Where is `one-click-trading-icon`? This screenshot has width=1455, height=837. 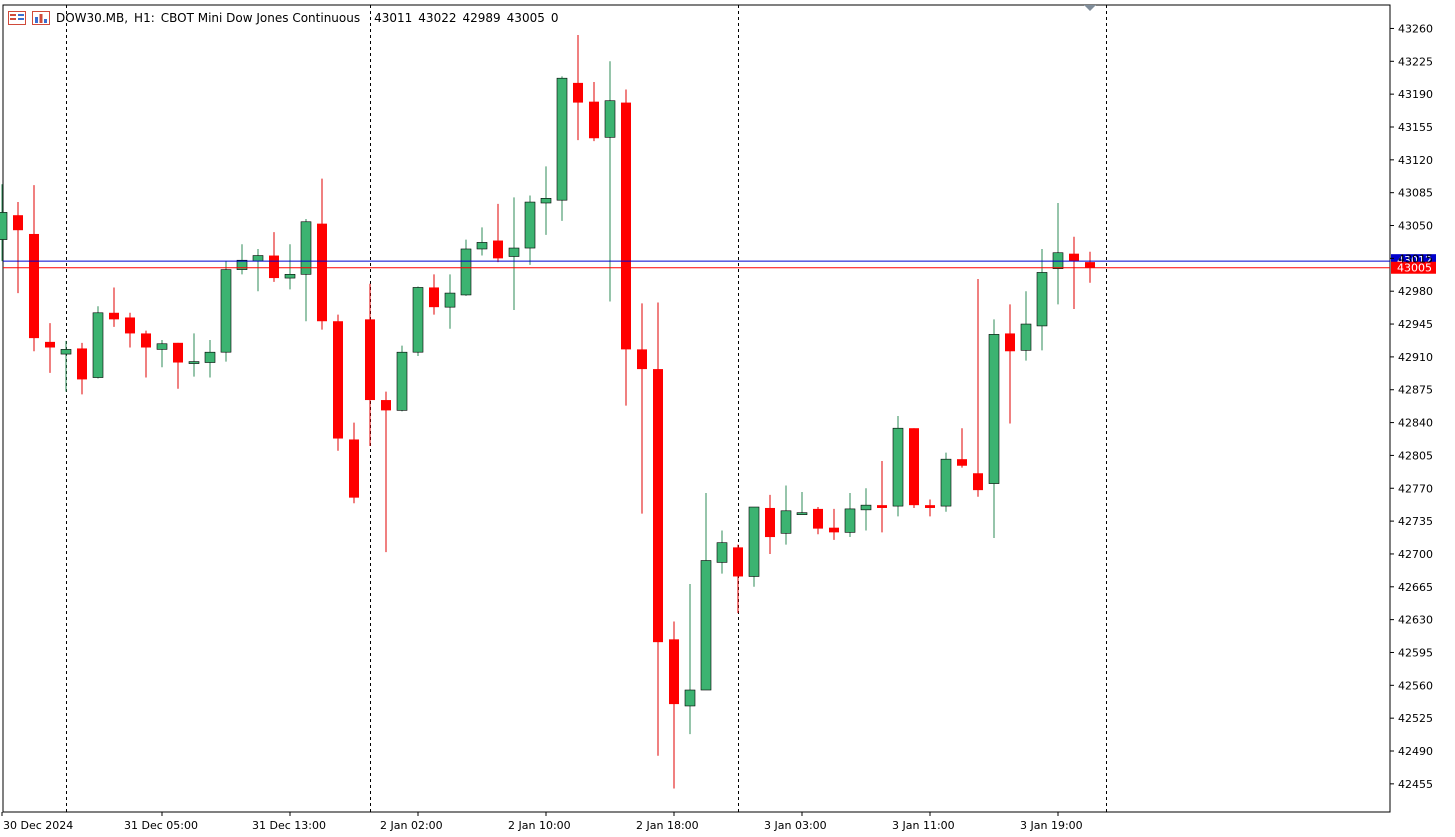
one-click-trading-icon is located at coordinates (17, 18).